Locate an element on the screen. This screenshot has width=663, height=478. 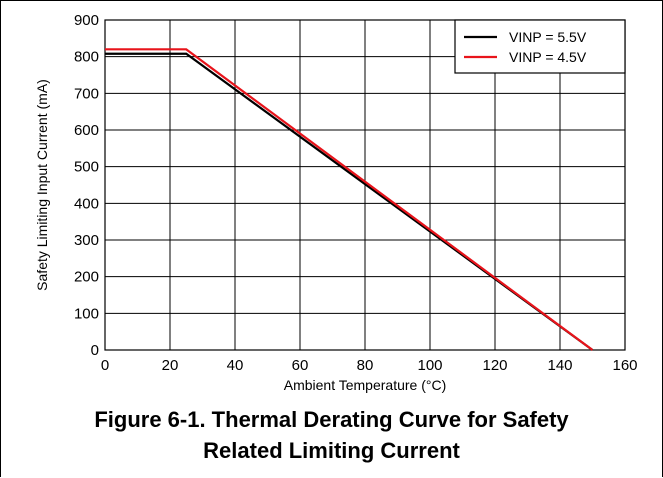
x-tick-label: 100 is located at coordinates (429, 365).